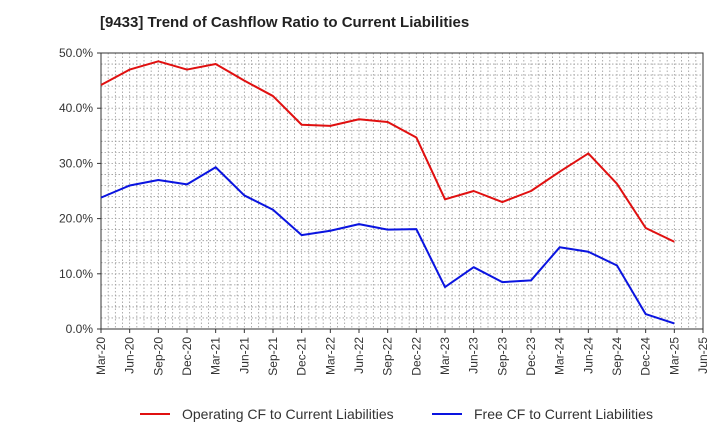 The height and width of the screenshot is (440, 720). What do you see at coordinates (101, 356) in the screenshot?
I see `x-tick-label: Mar-20` at bounding box center [101, 356].